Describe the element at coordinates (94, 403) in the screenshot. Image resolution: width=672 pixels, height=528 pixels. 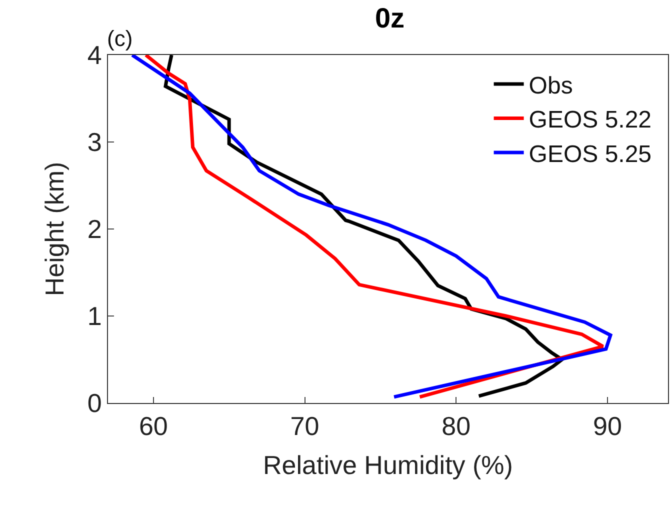
I see `y-tick-label: 0` at that location.